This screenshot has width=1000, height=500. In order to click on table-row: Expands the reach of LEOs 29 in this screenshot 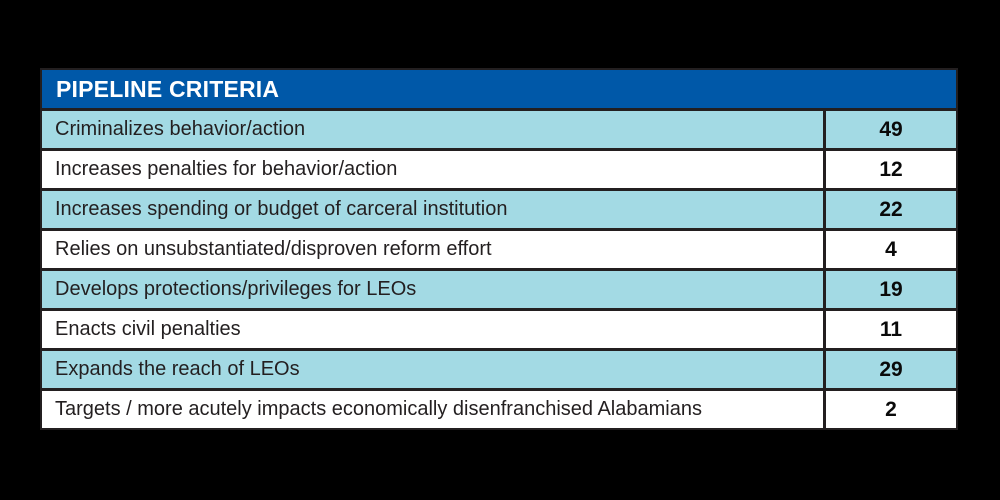, I will do `click(499, 368)`.